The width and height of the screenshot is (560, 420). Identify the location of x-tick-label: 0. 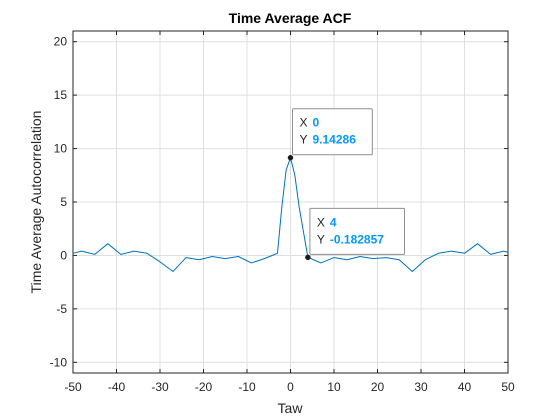
(290, 387).